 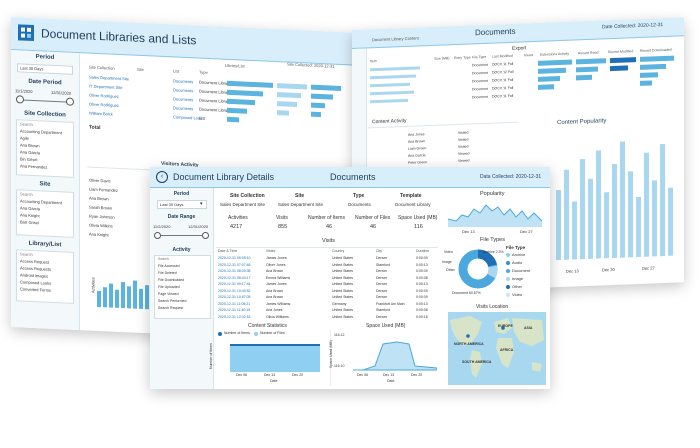 I want to click on legend-item: Number of Files, so click(x=272, y=333).